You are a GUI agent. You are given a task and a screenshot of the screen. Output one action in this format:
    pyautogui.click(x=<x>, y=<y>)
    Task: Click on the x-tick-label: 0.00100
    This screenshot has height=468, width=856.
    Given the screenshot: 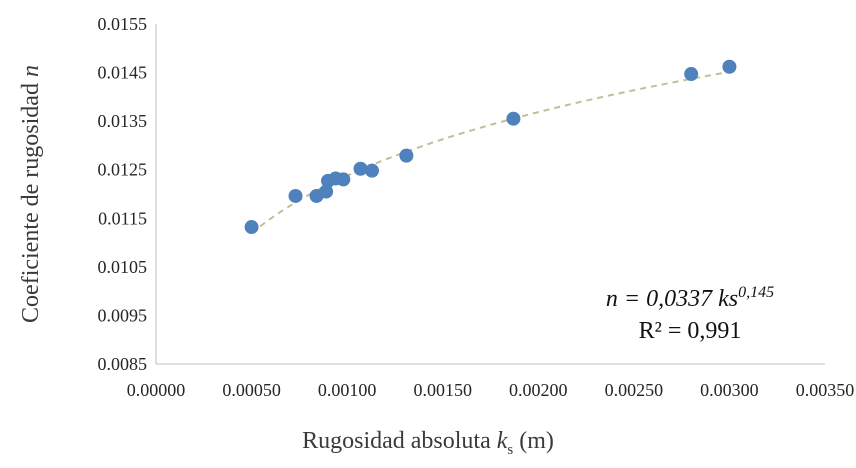 What is the action you would take?
    pyautogui.click(x=347, y=390)
    